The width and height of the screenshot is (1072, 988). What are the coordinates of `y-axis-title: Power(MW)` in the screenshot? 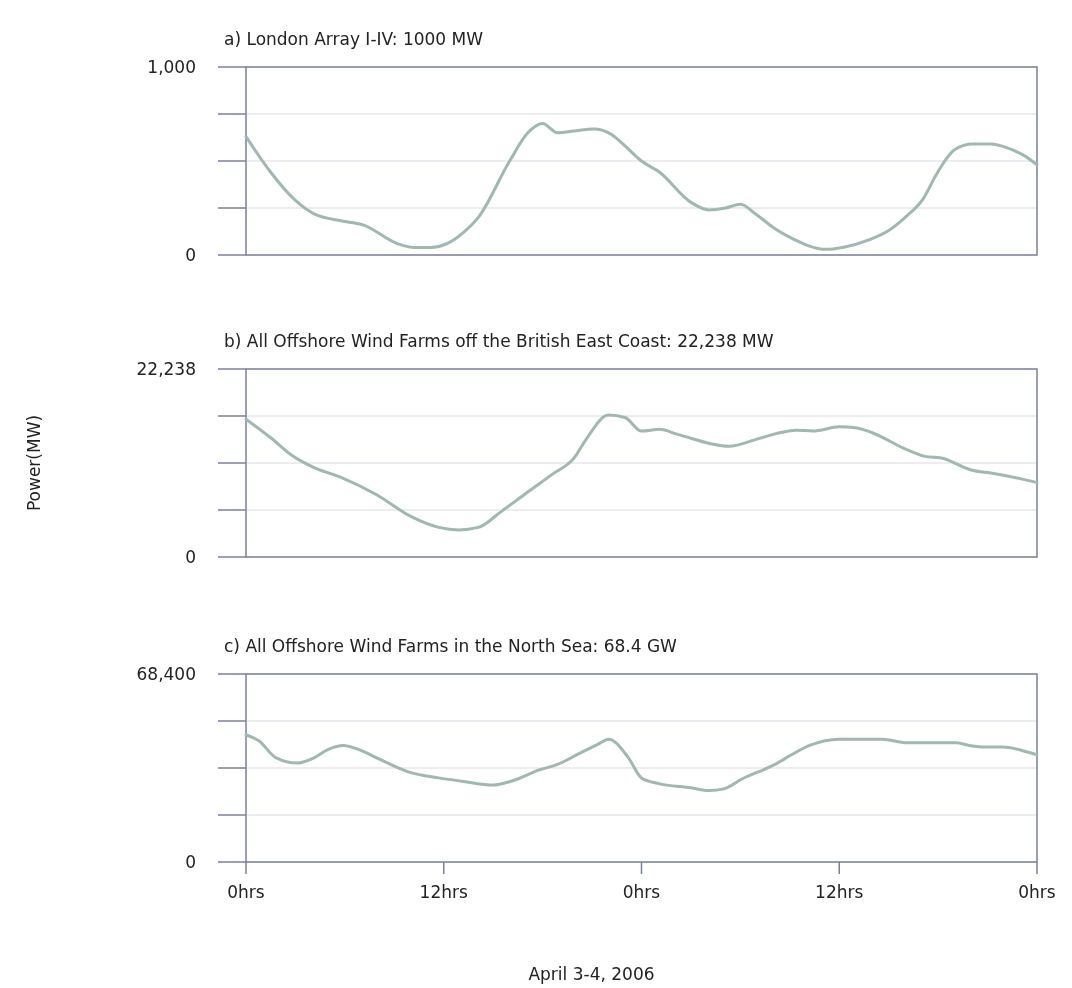 It's located at (34, 463).